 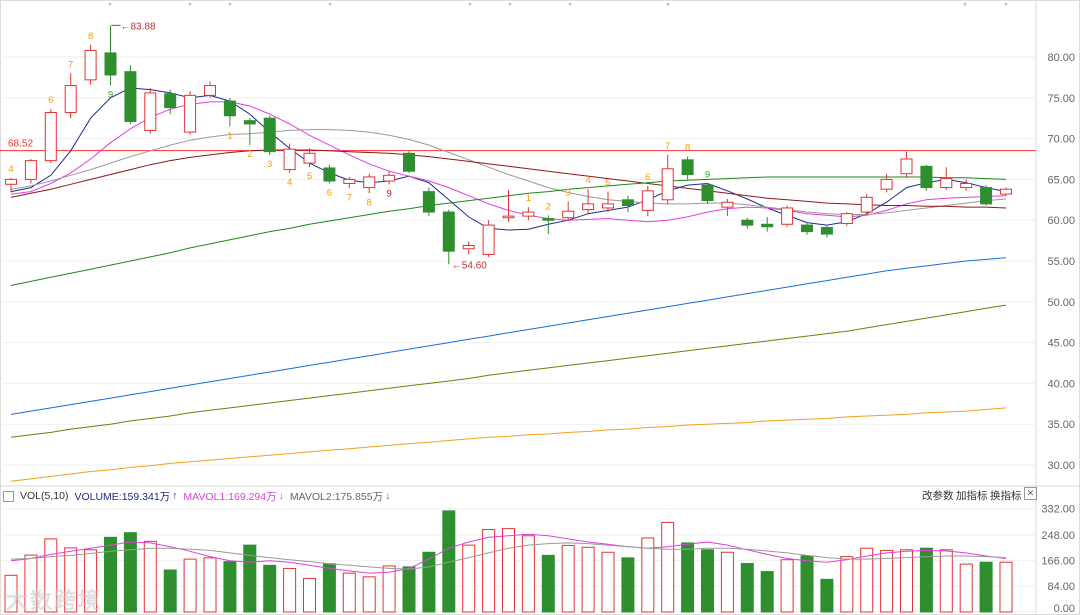 I want to click on change-params-button: 改参数, so click(x=938, y=496).